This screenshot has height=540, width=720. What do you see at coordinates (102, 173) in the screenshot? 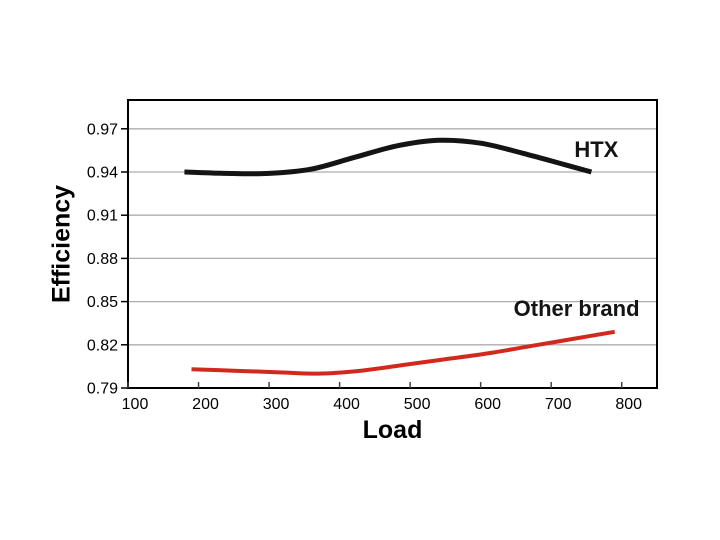
I see `y-tick-label: 0.94` at bounding box center [102, 173].